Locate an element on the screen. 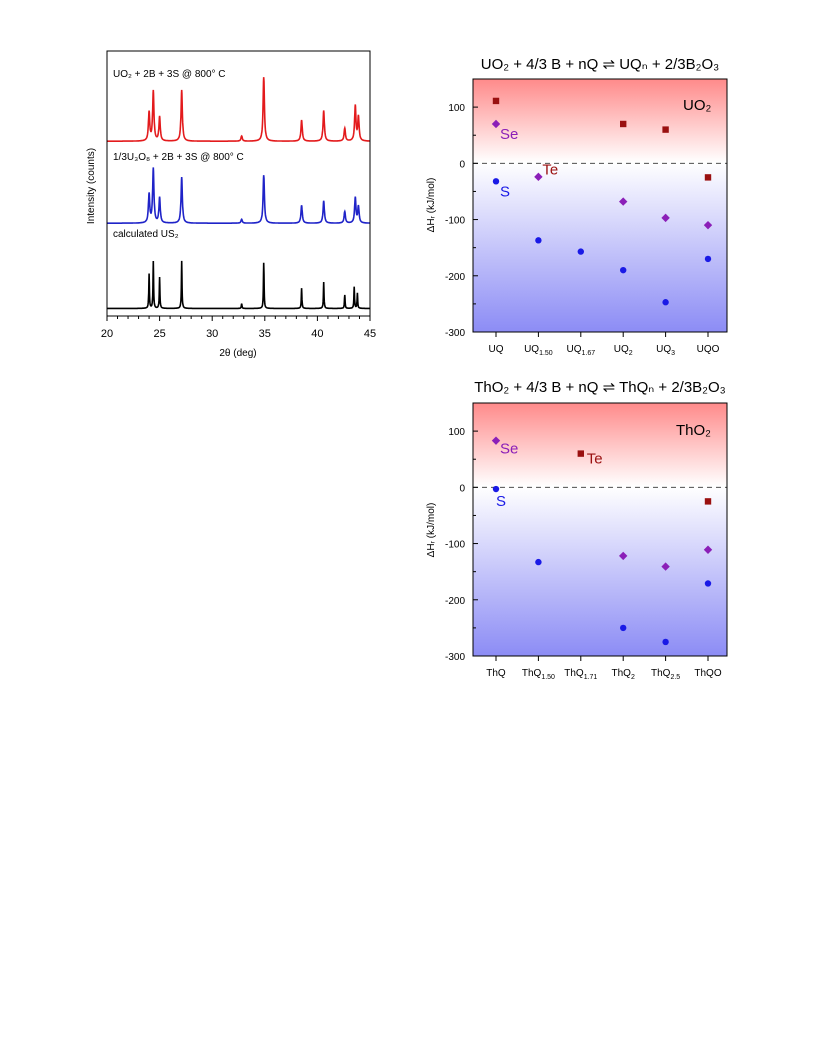  x-tick-label: ThQ2 is located at coordinates (623, 674).